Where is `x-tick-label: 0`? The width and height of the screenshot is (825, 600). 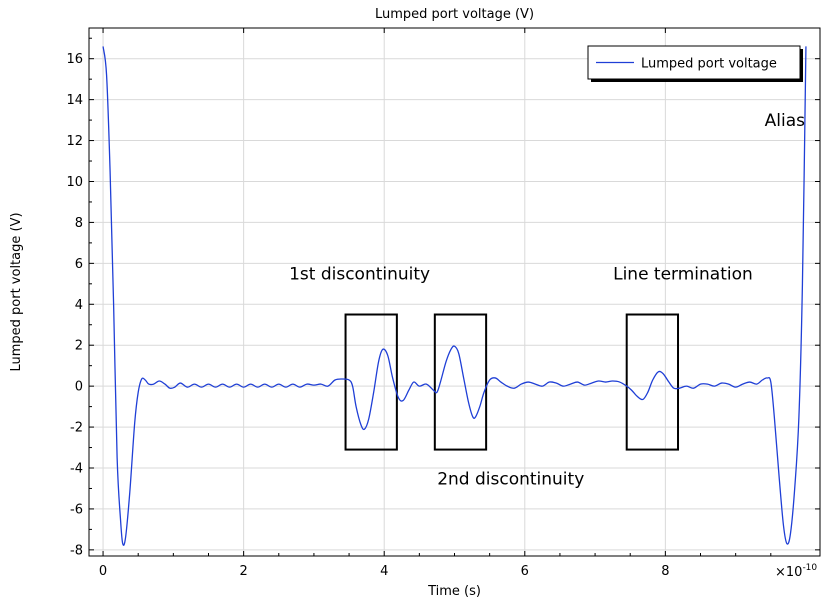
x-tick-label: 0 is located at coordinates (103, 571).